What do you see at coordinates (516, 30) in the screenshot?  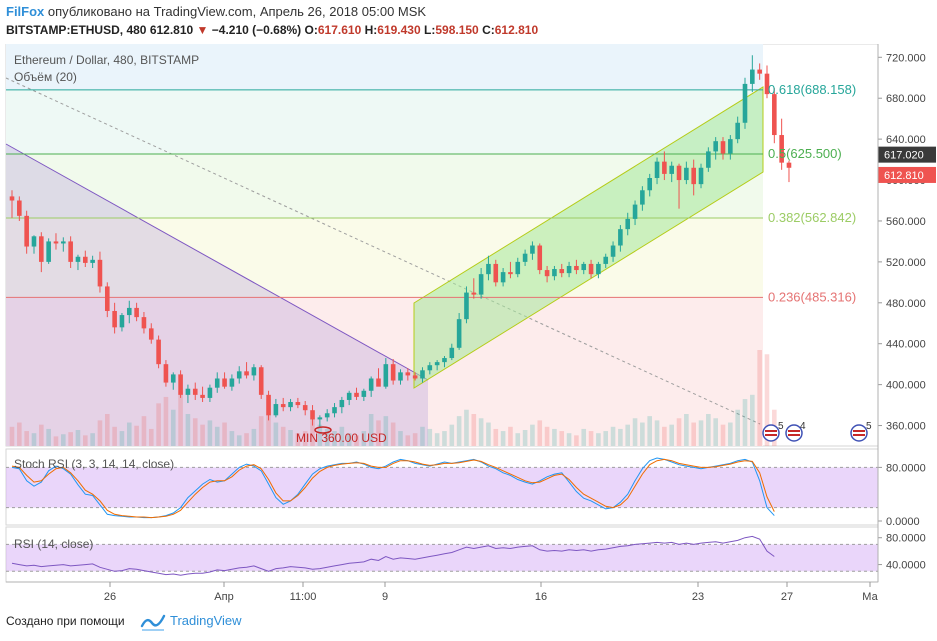 I see `close-value: 612.810` at bounding box center [516, 30].